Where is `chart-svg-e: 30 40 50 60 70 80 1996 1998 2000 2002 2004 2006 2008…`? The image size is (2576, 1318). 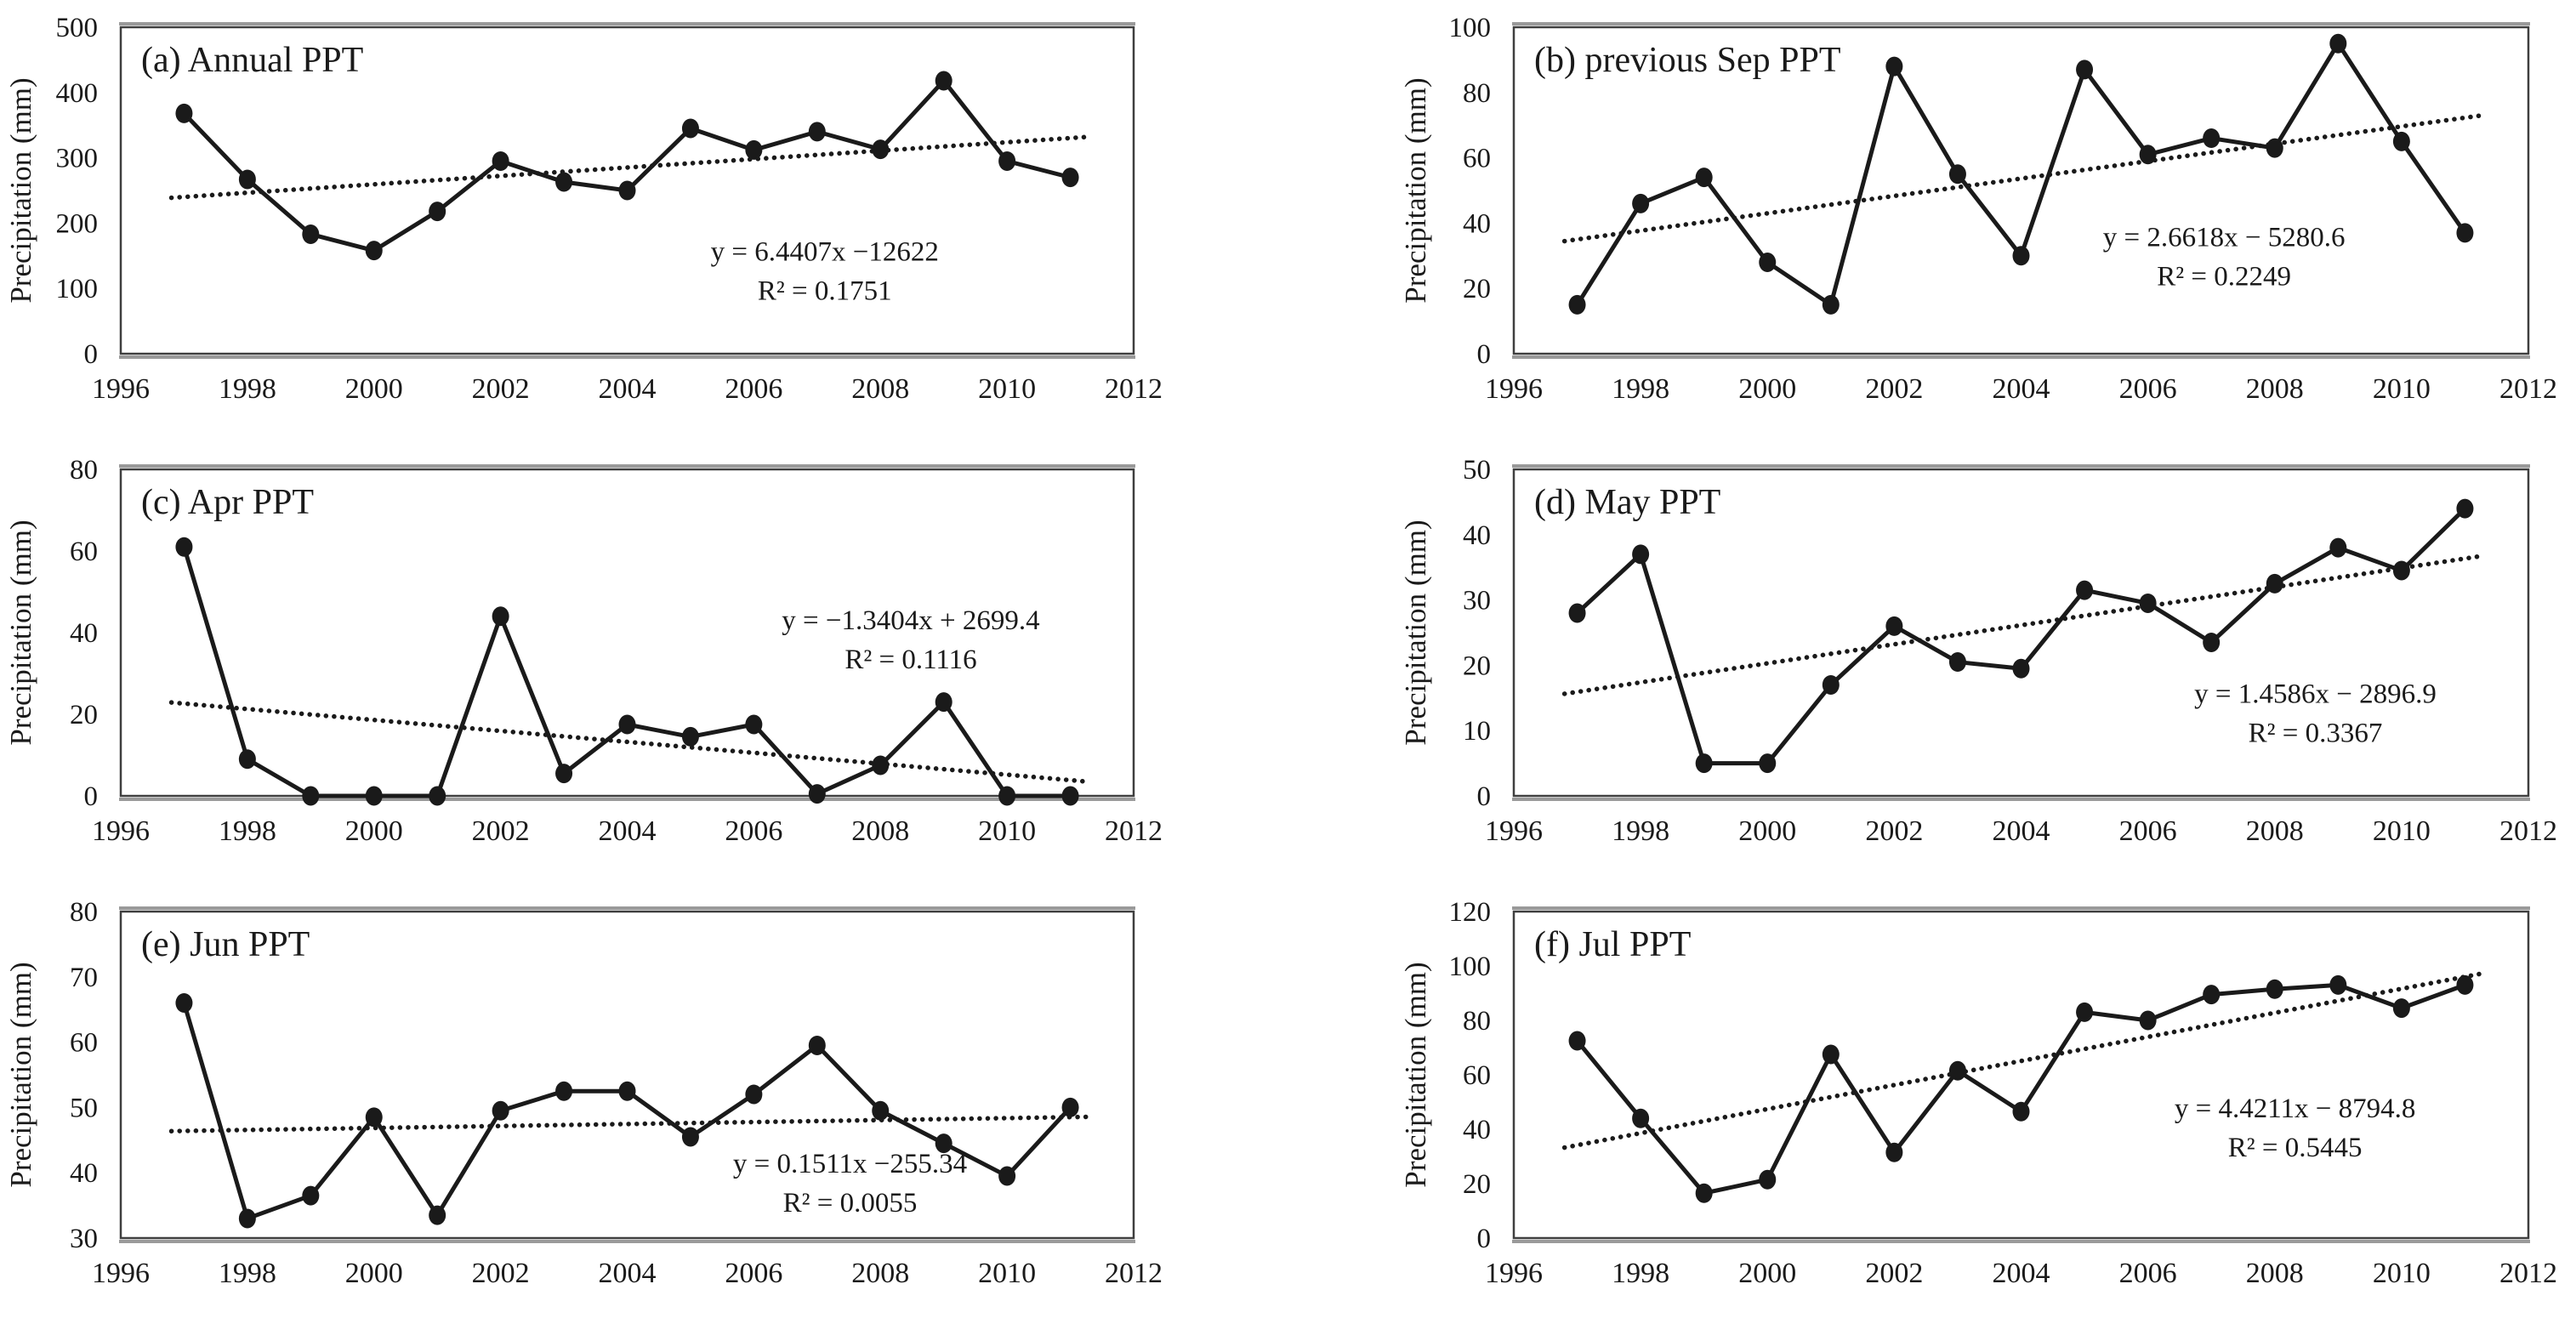 chart-svg-e: 30 40 50 60 70 80 1996 1998 2000 2002 2004 2006 2008… is located at coordinates (583, 1093).